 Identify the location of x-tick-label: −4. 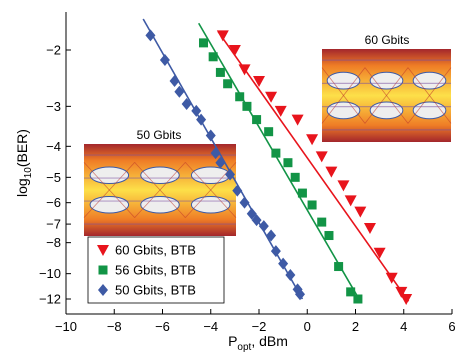
(210, 326).